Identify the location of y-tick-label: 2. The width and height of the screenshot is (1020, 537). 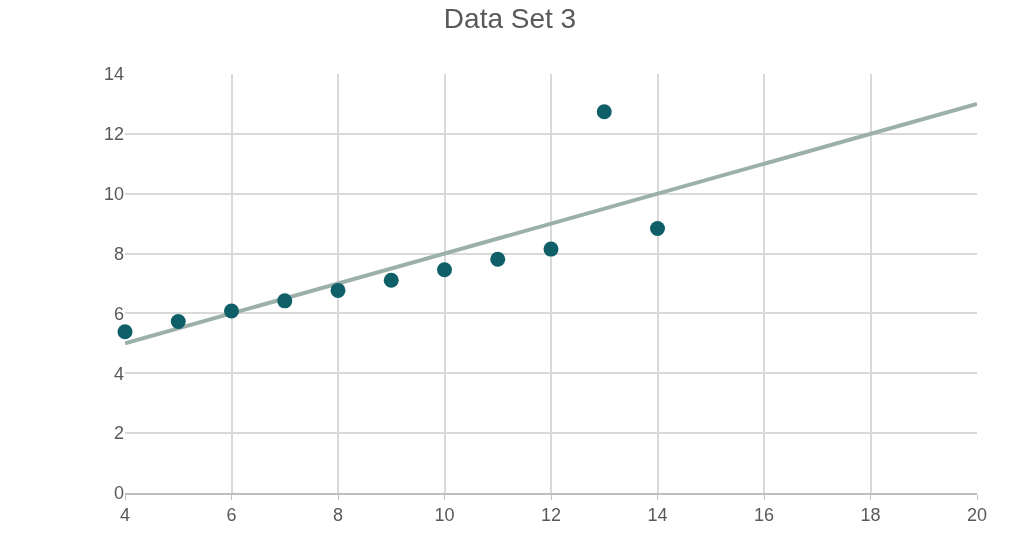
(118, 433).